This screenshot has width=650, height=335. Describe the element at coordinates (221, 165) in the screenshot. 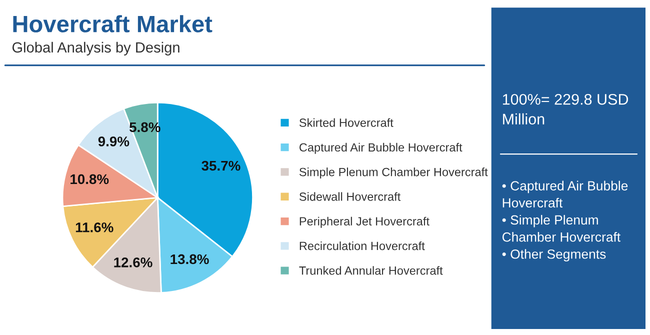

I see `data-label: 35.7%` at that location.